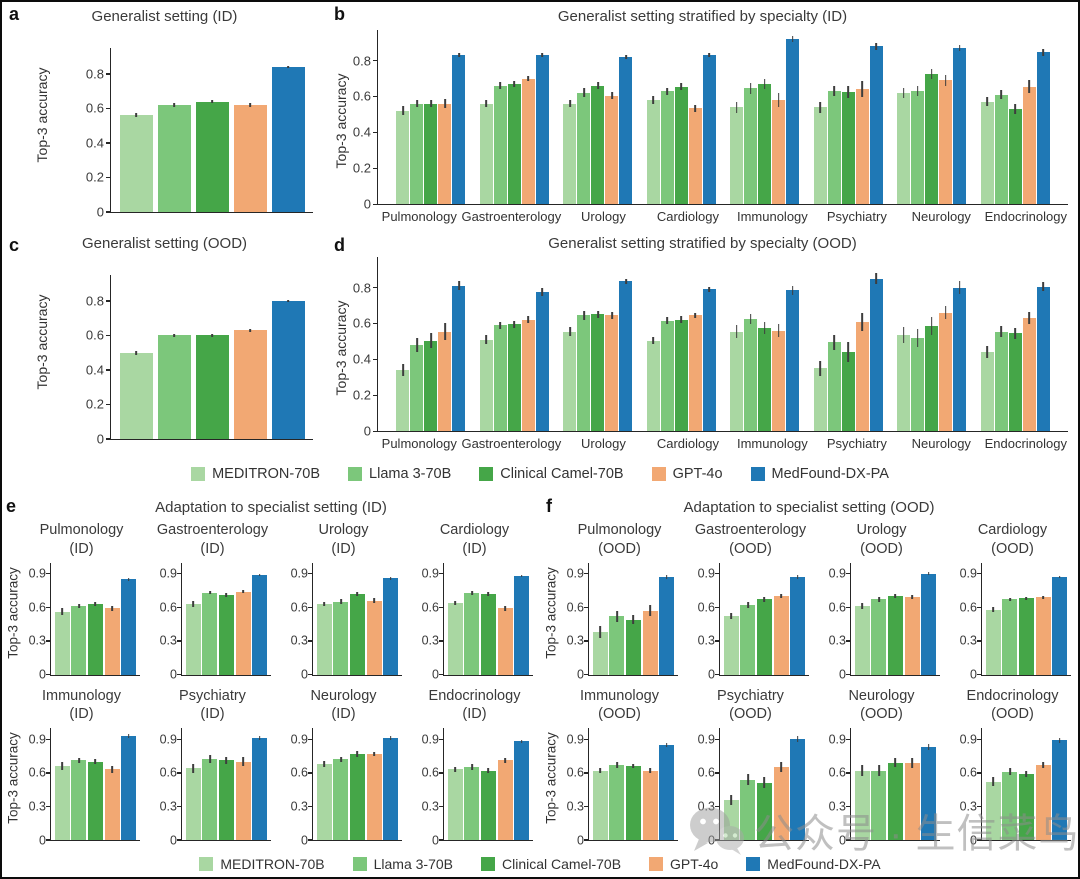 This screenshot has height=879, width=1080. Describe the element at coordinates (271, 507) in the screenshot. I see `panel-e-title: Adaptation to specialist setting (ID)` at that location.